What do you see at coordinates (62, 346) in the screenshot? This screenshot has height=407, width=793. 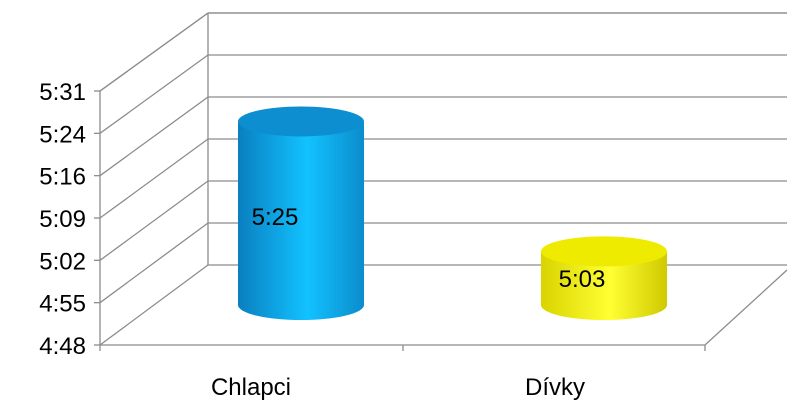 I see `y-tick-label: 4:48` at bounding box center [62, 346].